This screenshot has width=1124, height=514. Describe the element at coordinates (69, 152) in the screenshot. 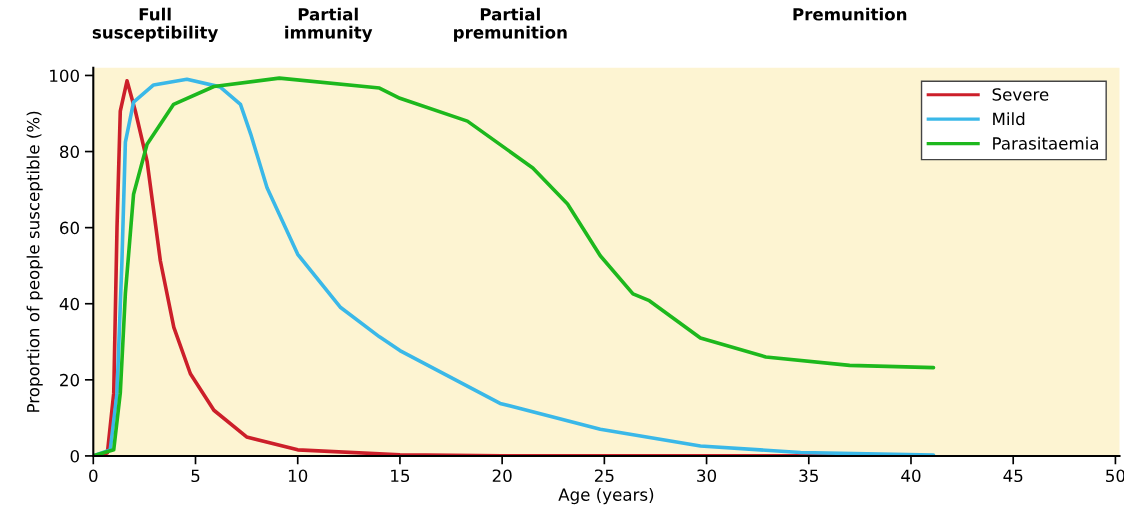

I see `y-tick-label: 80` at that location.